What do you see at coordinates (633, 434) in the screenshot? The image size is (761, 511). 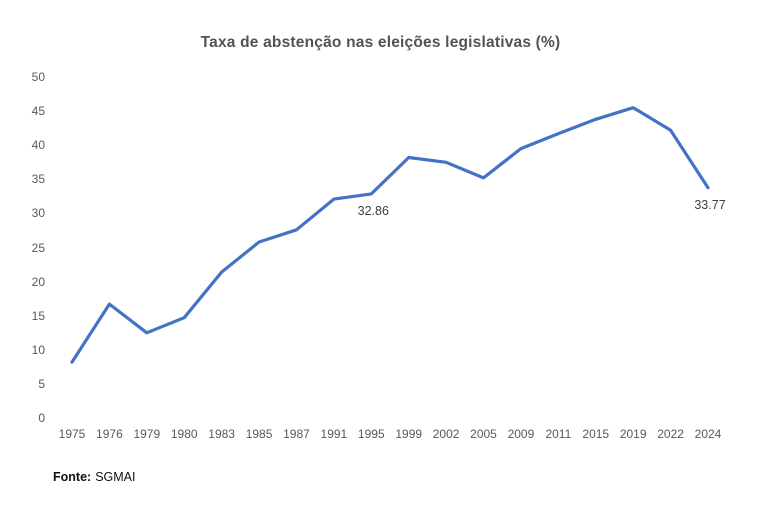 I see `x-tick-label: 2019` at bounding box center [633, 434].